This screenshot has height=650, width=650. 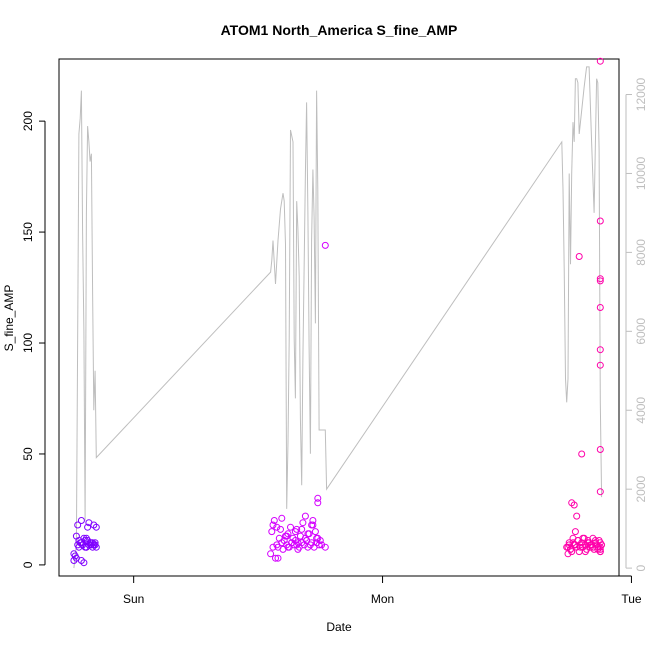 I want to click on x-axis: Sun Mon Tue, so click(x=382, y=590).